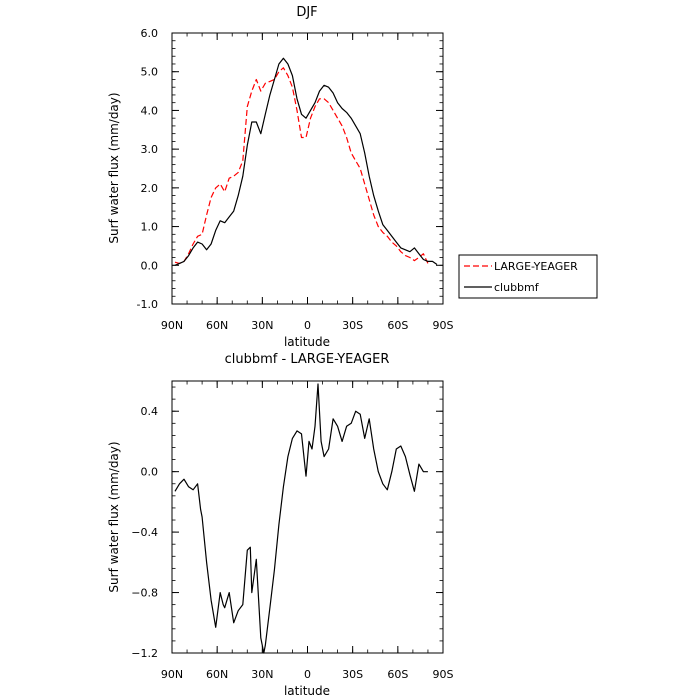 The height and width of the screenshot is (700, 700). Describe the element at coordinates (517, 287) in the screenshot. I see `legend-label-clubbmf: clubbmf` at that location.